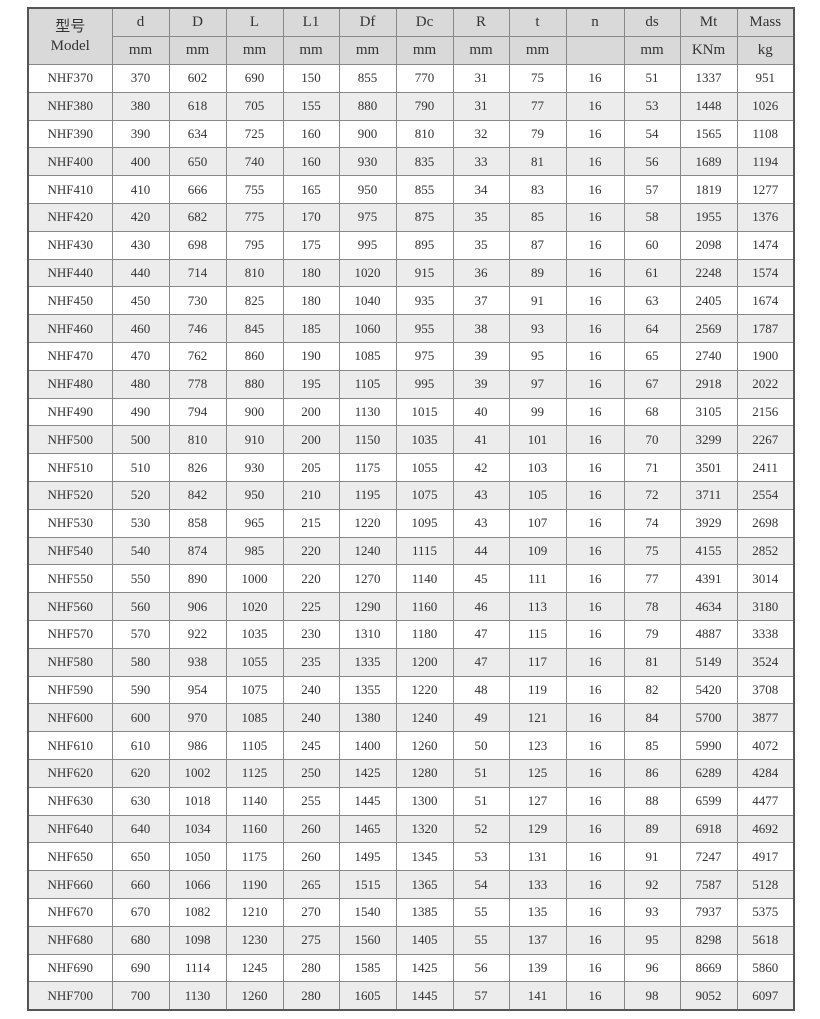 The height and width of the screenshot is (1019, 820). What do you see at coordinates (708, 245) in the screenshot?
I see `value-cell: 2098` at bounding box center [708, 245].